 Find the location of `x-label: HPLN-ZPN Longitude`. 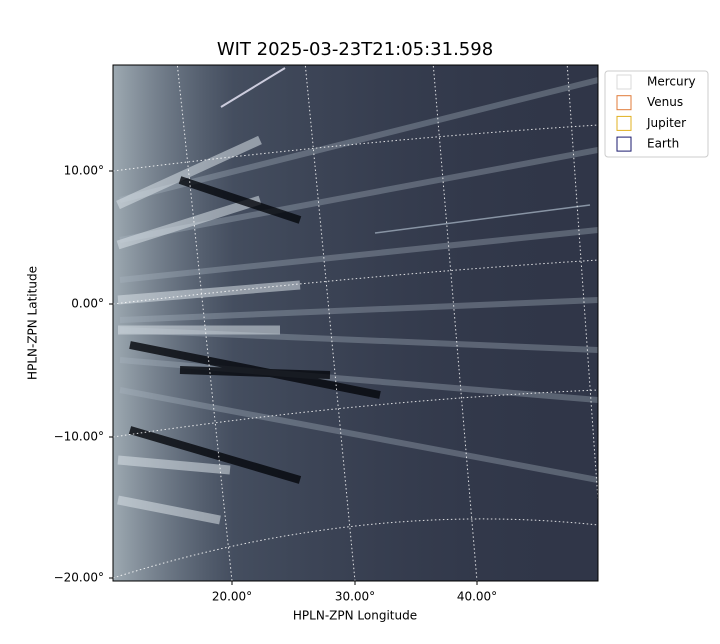

x-label: HPLN-ZPN Longitude is located at coordinates (355, 616).